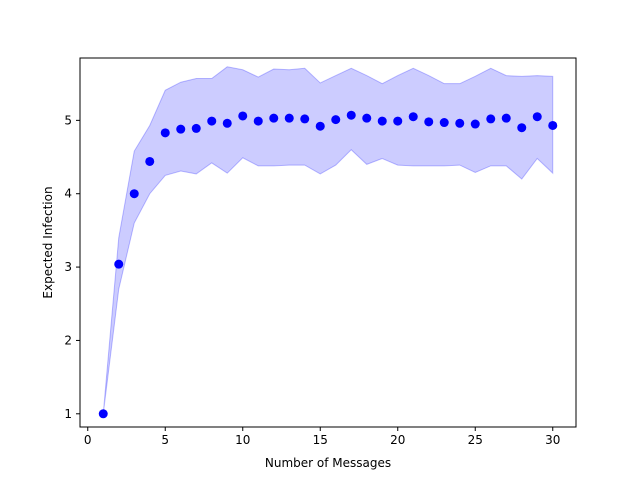  What do you see at coordinates (475, 440) in the screenshot?
I see `x-tick-label: 25` at bounding box center [475, 440].